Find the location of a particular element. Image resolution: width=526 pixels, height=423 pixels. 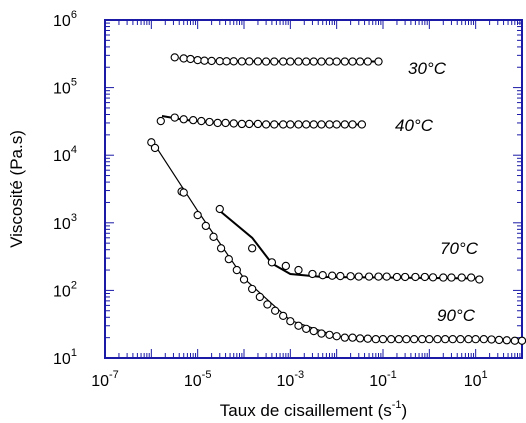

y-tick-exp: 2 is located at coordinates (74, 285).